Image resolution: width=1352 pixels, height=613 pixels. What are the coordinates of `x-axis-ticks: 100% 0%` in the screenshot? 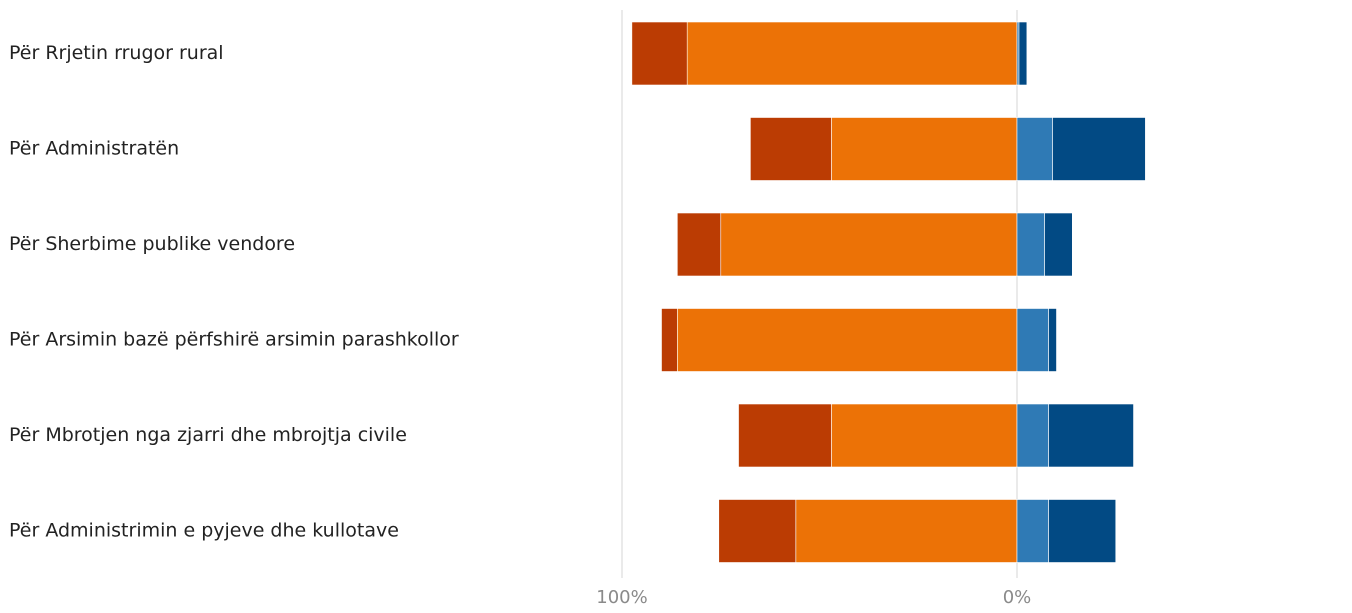 It's located at (813, 597).